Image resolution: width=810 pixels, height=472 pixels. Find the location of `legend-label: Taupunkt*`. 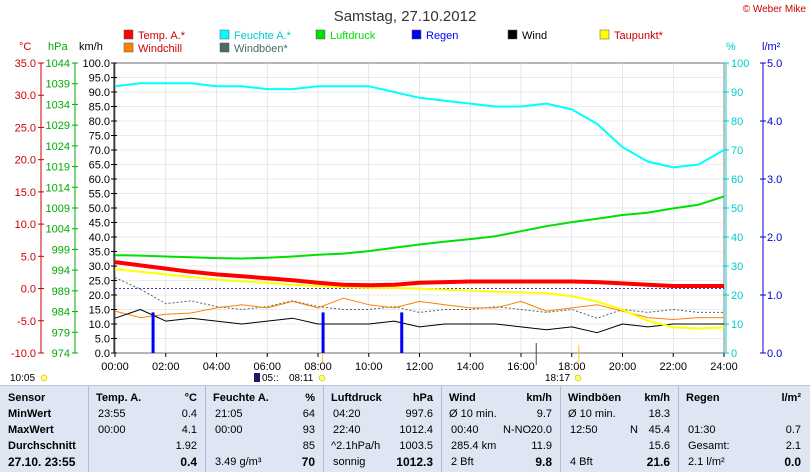

legend-label: Taupunkt* is located at coordinates (639, 36).